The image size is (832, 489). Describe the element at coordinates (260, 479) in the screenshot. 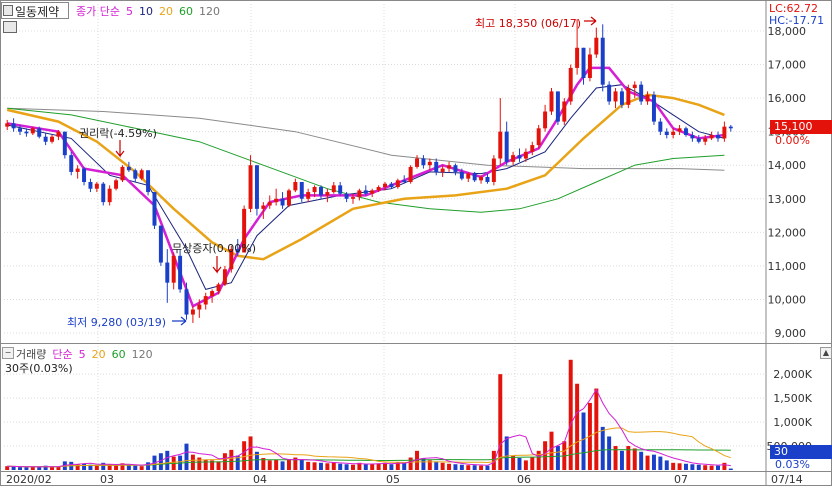

I see `time-tick-label: 04` at that location.